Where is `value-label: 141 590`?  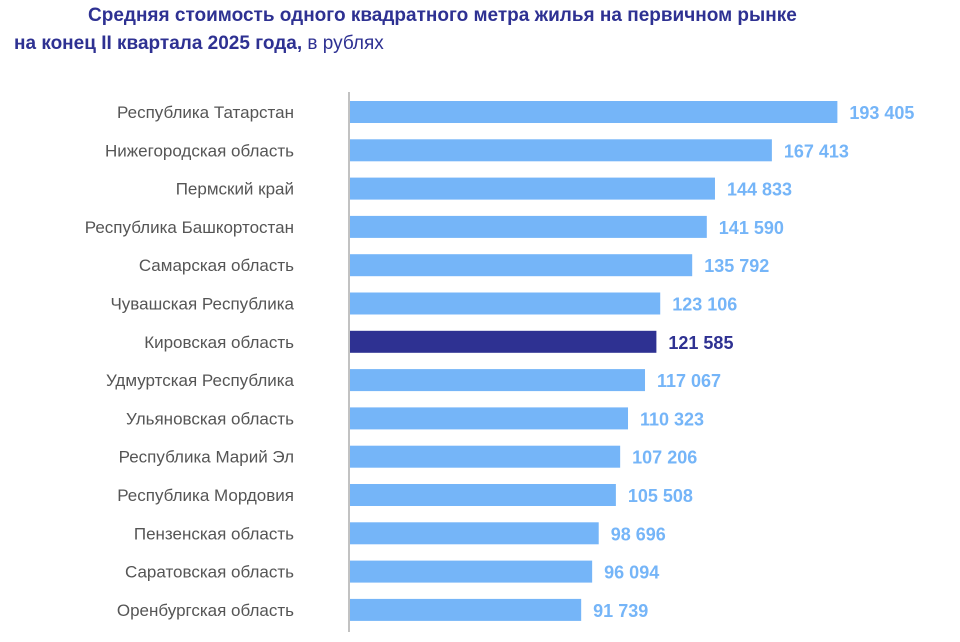 value-label: 141 590 is located at coordinates (751, 228).